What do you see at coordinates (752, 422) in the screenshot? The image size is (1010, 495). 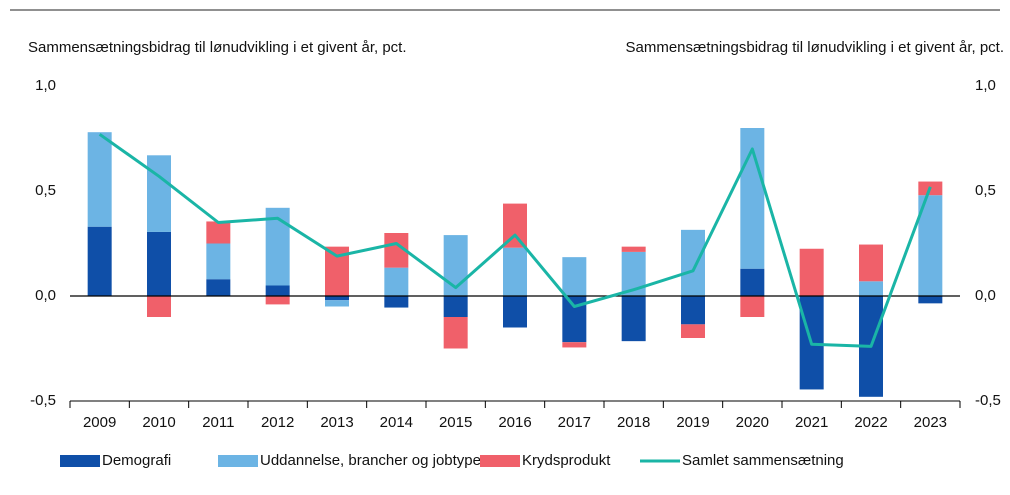 I see `x-tick-label: 2020` at bounding box center [752, 422].